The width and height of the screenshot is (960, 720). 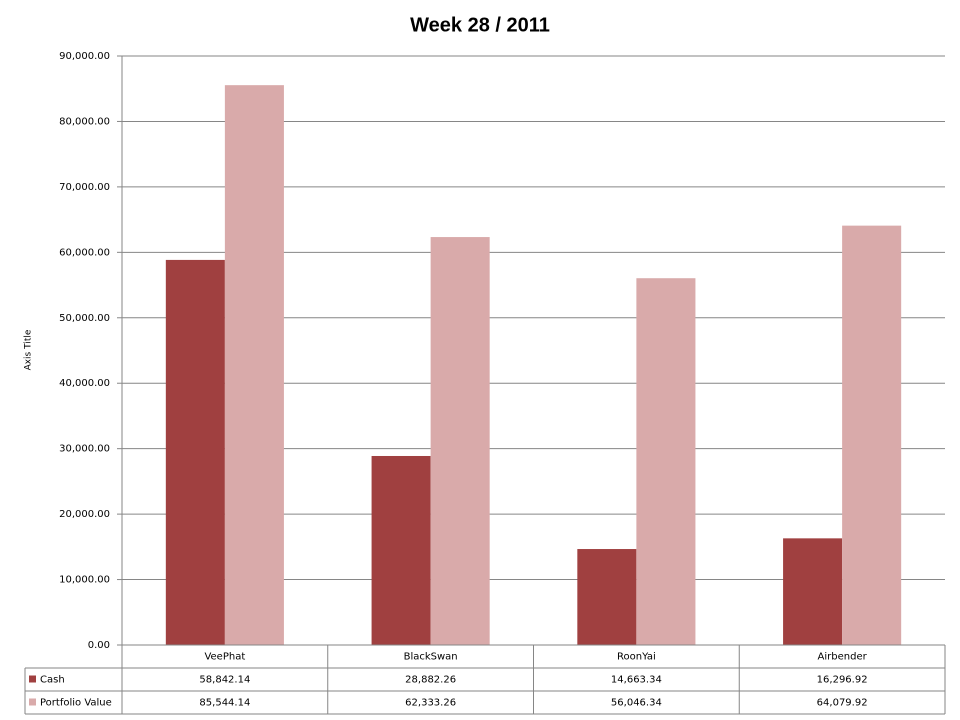 I want to click on y-tick-label: 20,000.00, so click(x=84, y=514).